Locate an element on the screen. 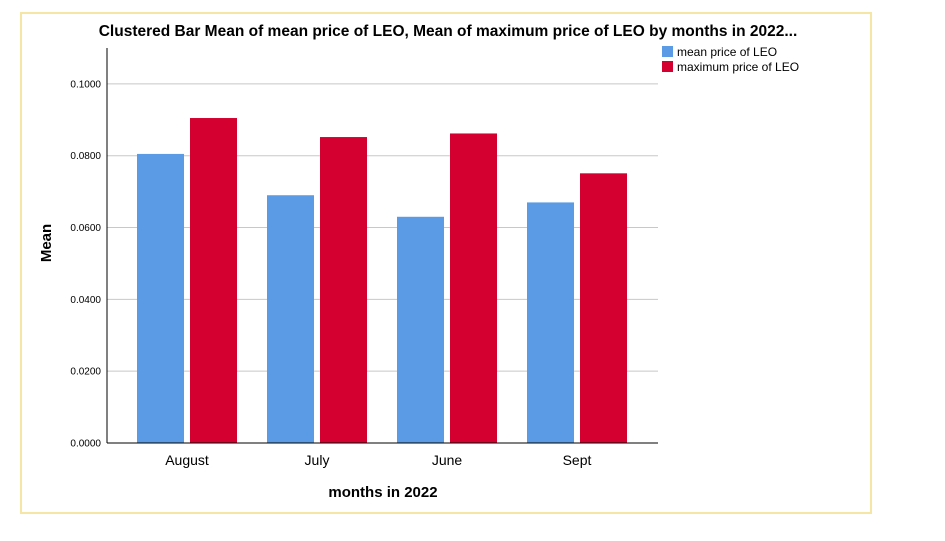  x-axis-label: months in 2022 is located at coordinates (382, 492).